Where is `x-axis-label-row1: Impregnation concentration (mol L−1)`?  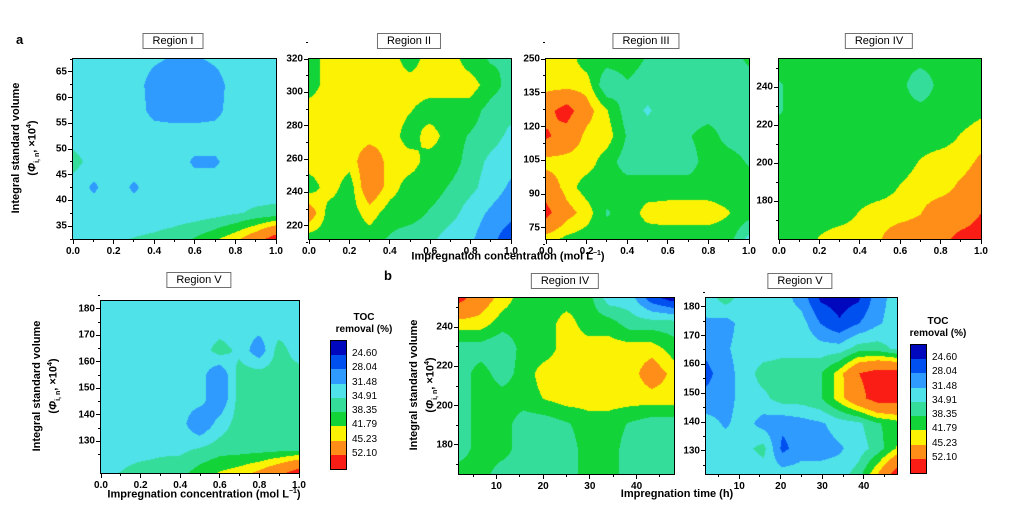
x-axis-label-row1: Impregnation concentration (mol L−1) is located at coordinates (508, 256).